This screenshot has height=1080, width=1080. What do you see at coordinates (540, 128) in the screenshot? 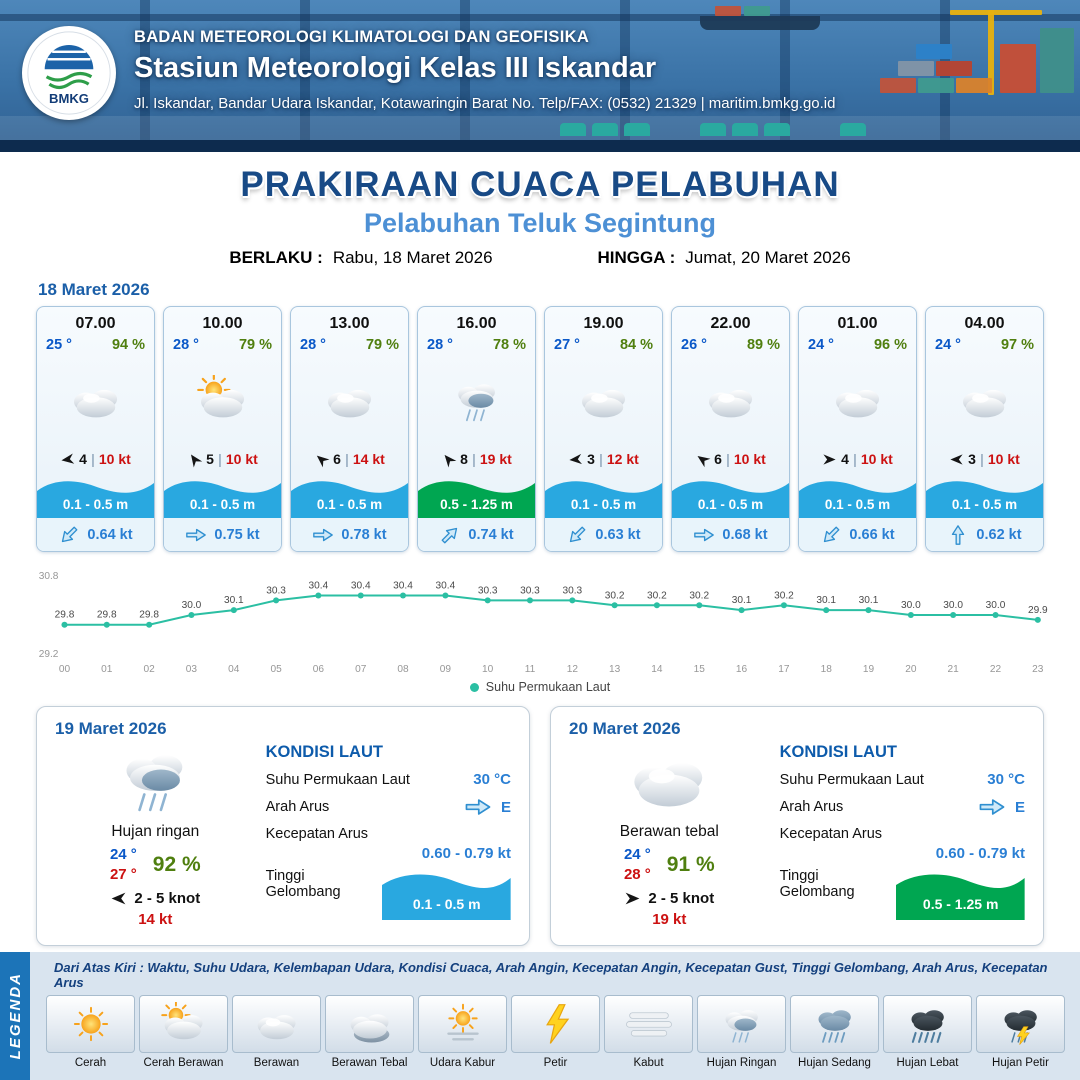
I see `header-floor` at bounding box center [540, 128].